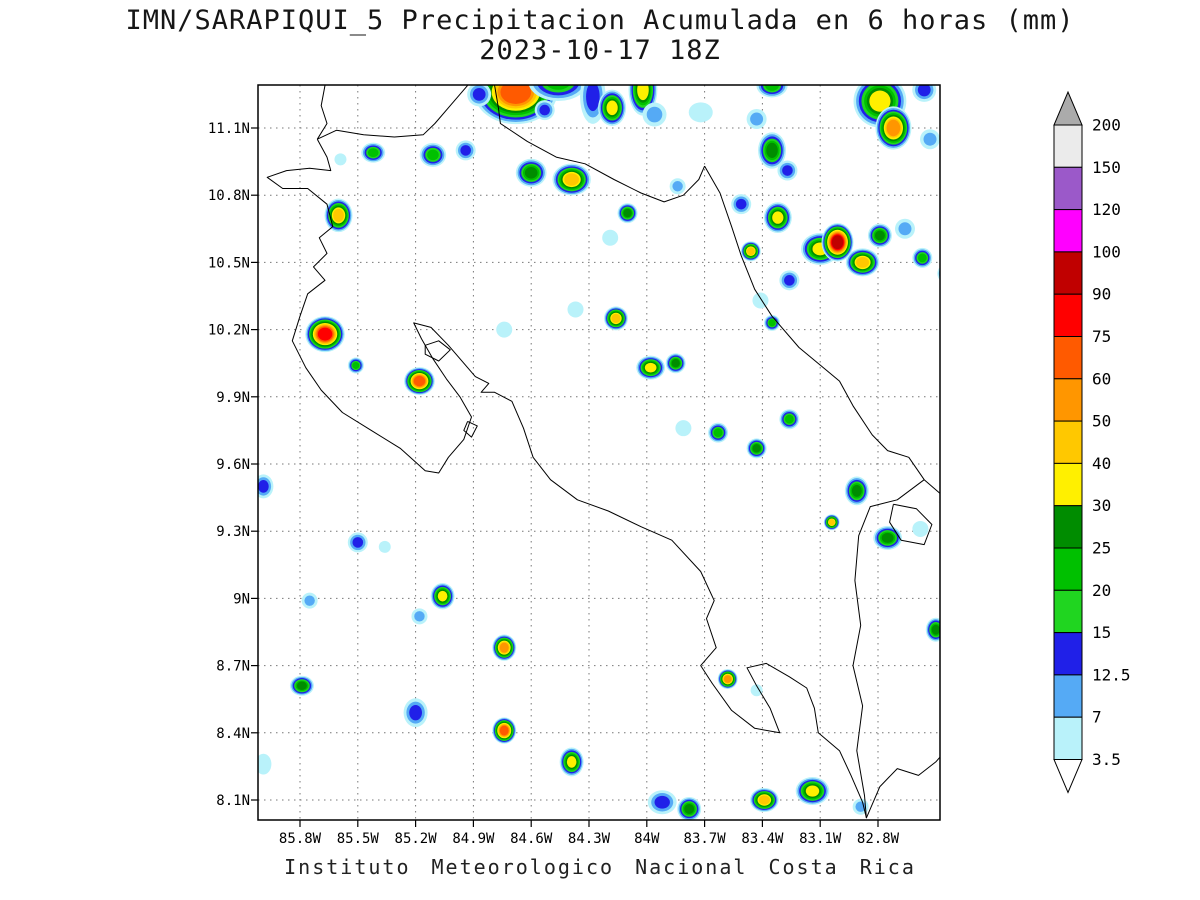 This screenshot has width=1200, height=900. Describe the element at coordinates (1106, 251) in the screenshot. I see `colorbar-label: 100` at that location.